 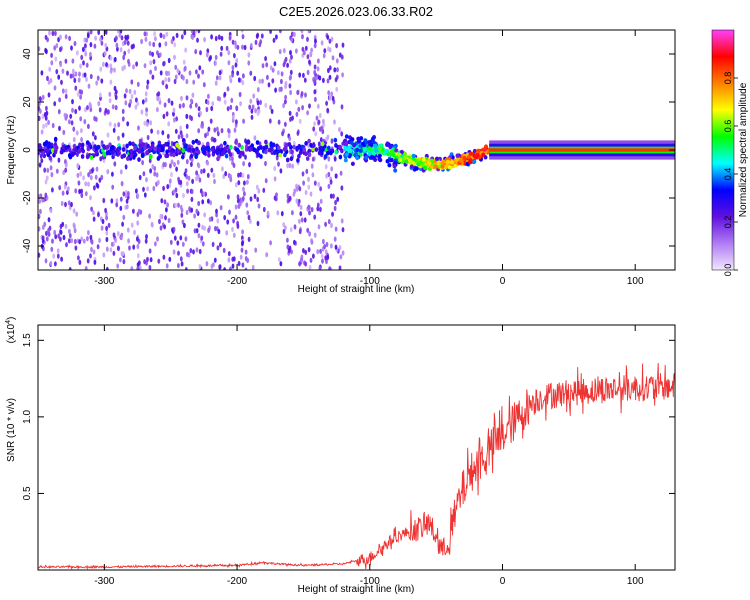 What do you see at coordinates (356, 11) in the screenshot?
I see `chart-title: C2E5.2026.023.06.33.R02` at bounding box center [356, 11].